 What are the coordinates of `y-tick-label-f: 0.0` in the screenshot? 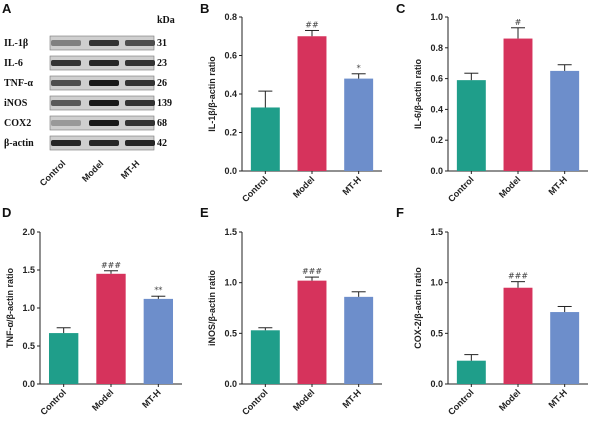 It's located at (436, 384).